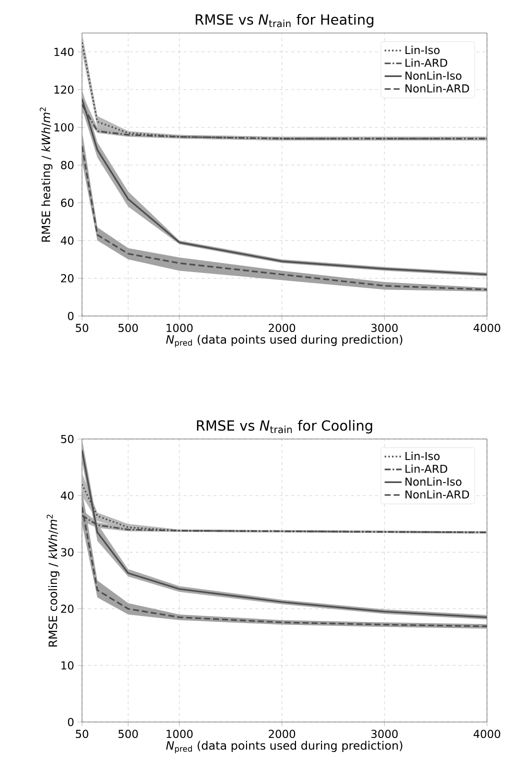 This screenshot has height=771, width=522. I want to click on y-tick-label: 80, so click(67, 165).